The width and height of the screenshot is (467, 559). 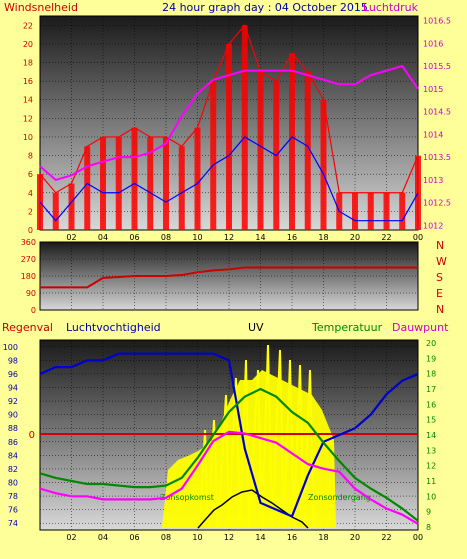 What do you see at coordinates (28, 242) in the screenshot?
I see `y-tick-label: 360` at bounding box center [28, 242].